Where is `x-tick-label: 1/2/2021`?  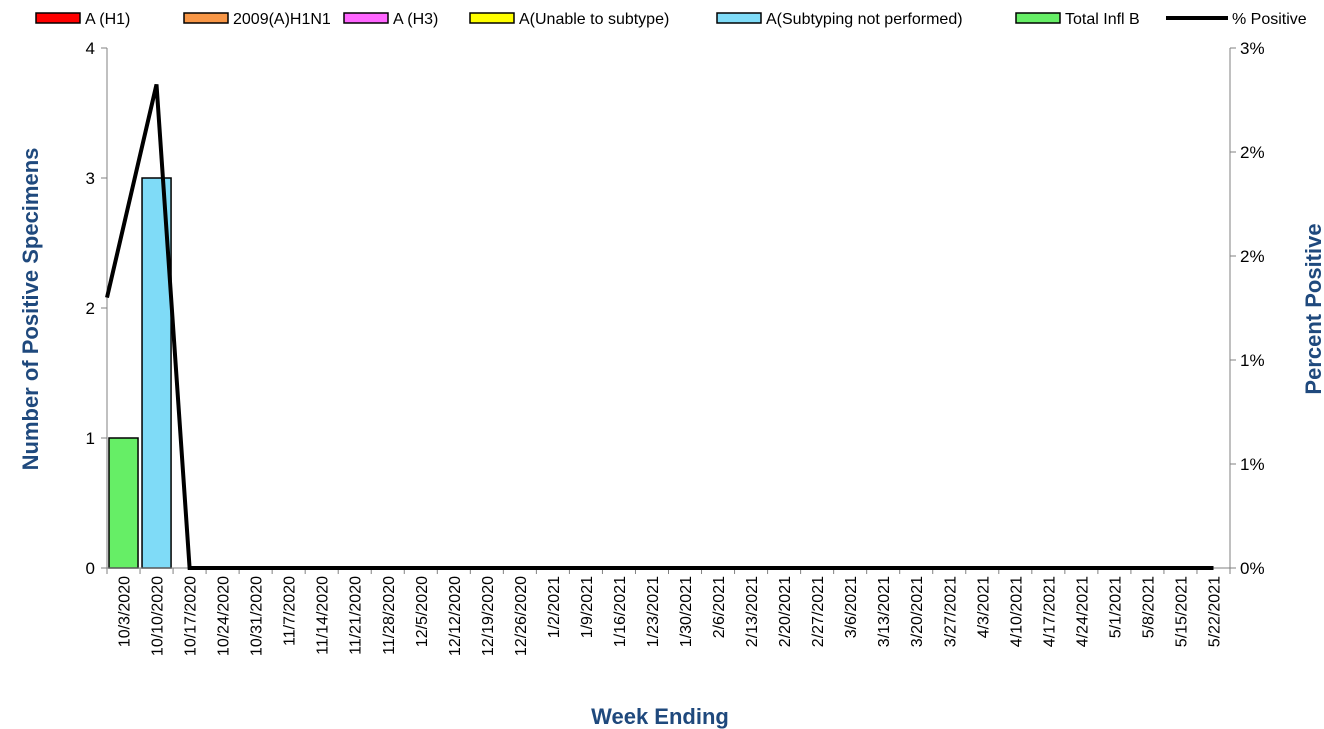 x-tick-label: 1/2/2021 is located at coordinates (554, 607).